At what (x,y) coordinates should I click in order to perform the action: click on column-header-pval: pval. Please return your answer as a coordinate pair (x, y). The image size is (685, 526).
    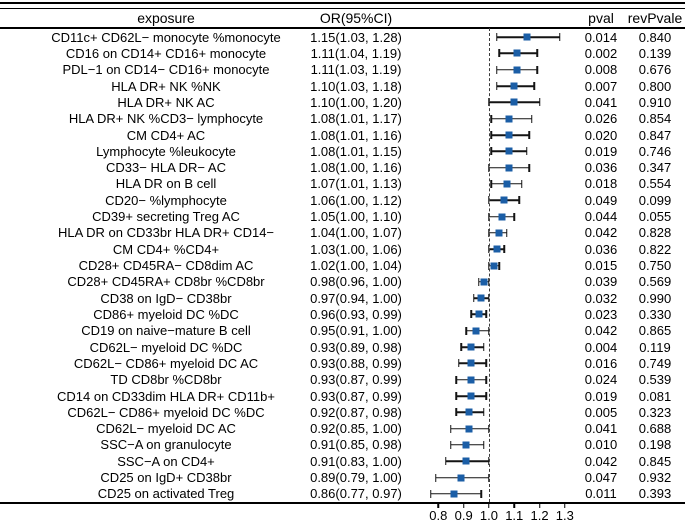
    Looking at the image, I should click on (601, 18).